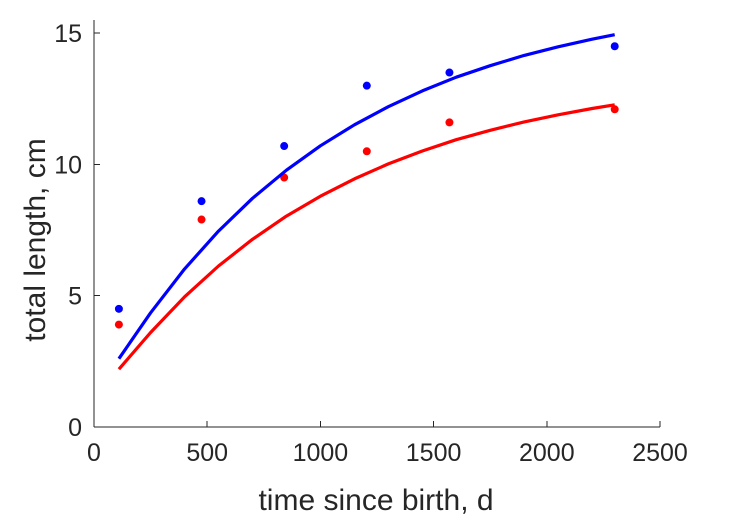  What do you see at coordinates (35, 239) in the screenshot?
I see `y-axis-label: total length, cm` at bounding box center [35, 239].